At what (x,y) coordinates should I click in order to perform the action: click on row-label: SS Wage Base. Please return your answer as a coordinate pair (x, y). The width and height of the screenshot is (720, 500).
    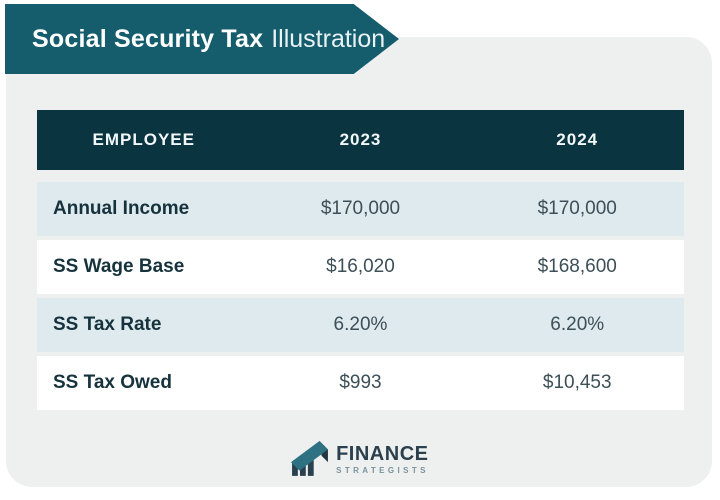
    Looking at the image, I should click on (119, 266).